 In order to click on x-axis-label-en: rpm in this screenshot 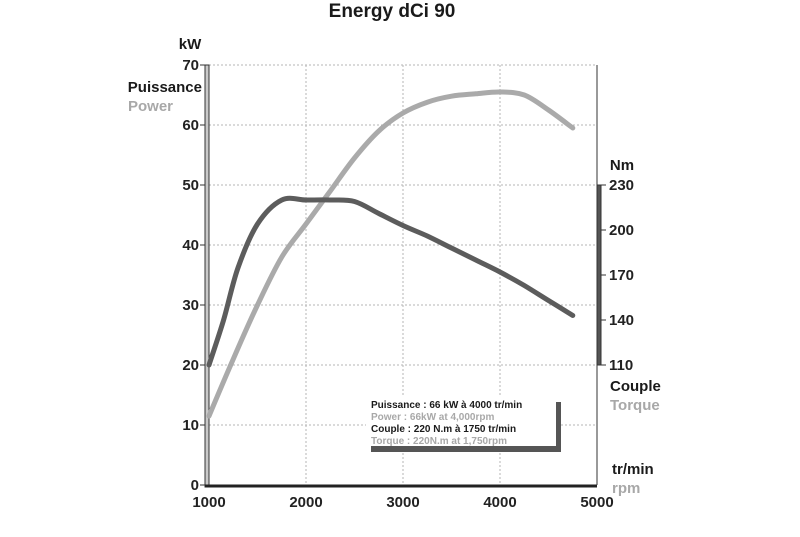, I will do `click(626, 488)`.